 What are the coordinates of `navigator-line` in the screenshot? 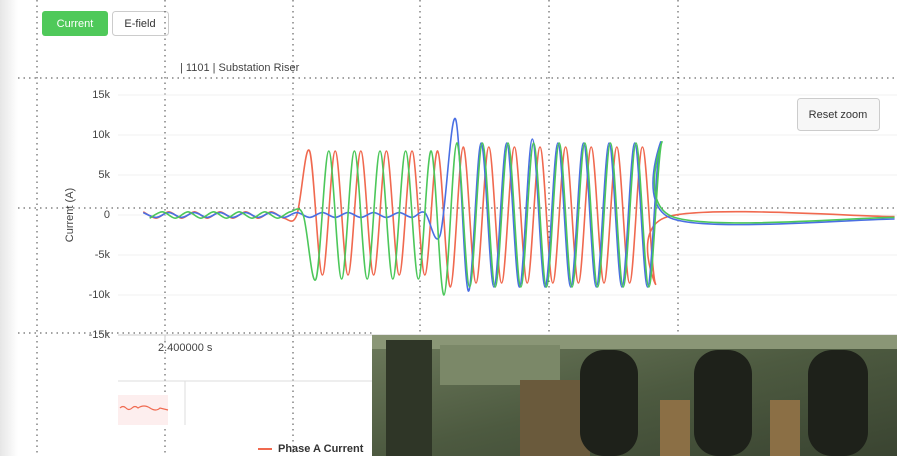 It's located at (144, 408).